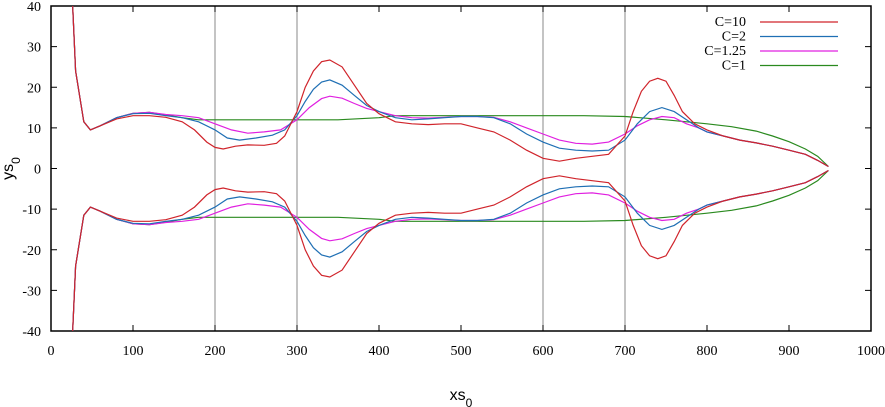 Image resolution: width=885 pixels, height=407 pixels. Describe the element at coordinates (625, 351) in the screenshot. I see `x-tick-label: 700` at that location.